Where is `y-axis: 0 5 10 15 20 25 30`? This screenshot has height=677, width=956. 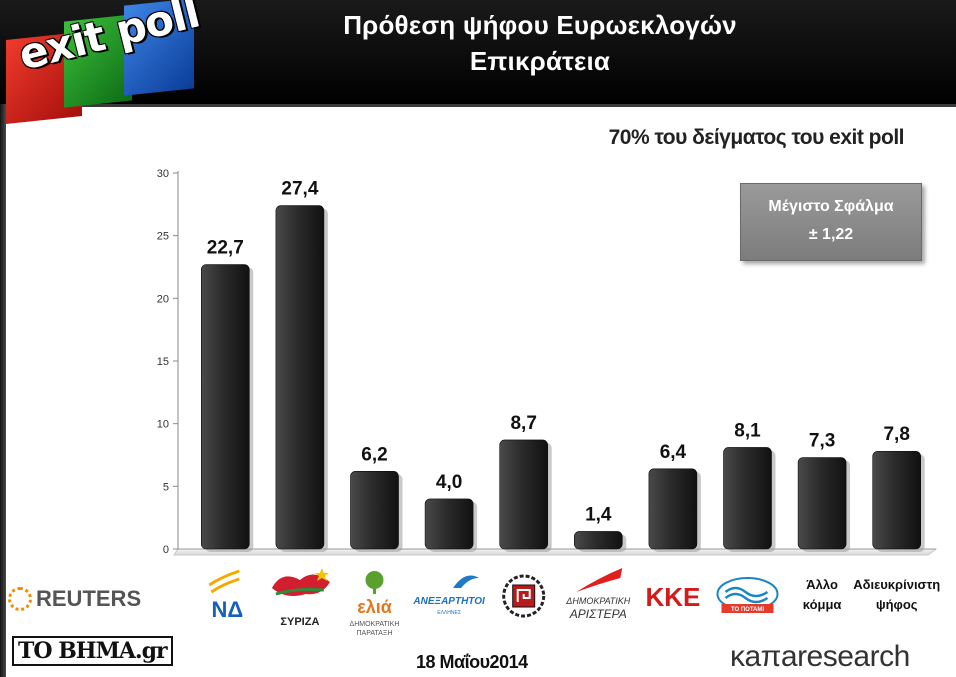 y-axis: 0 5 10 15 20 25 30 is located at coordinates (168, 362).